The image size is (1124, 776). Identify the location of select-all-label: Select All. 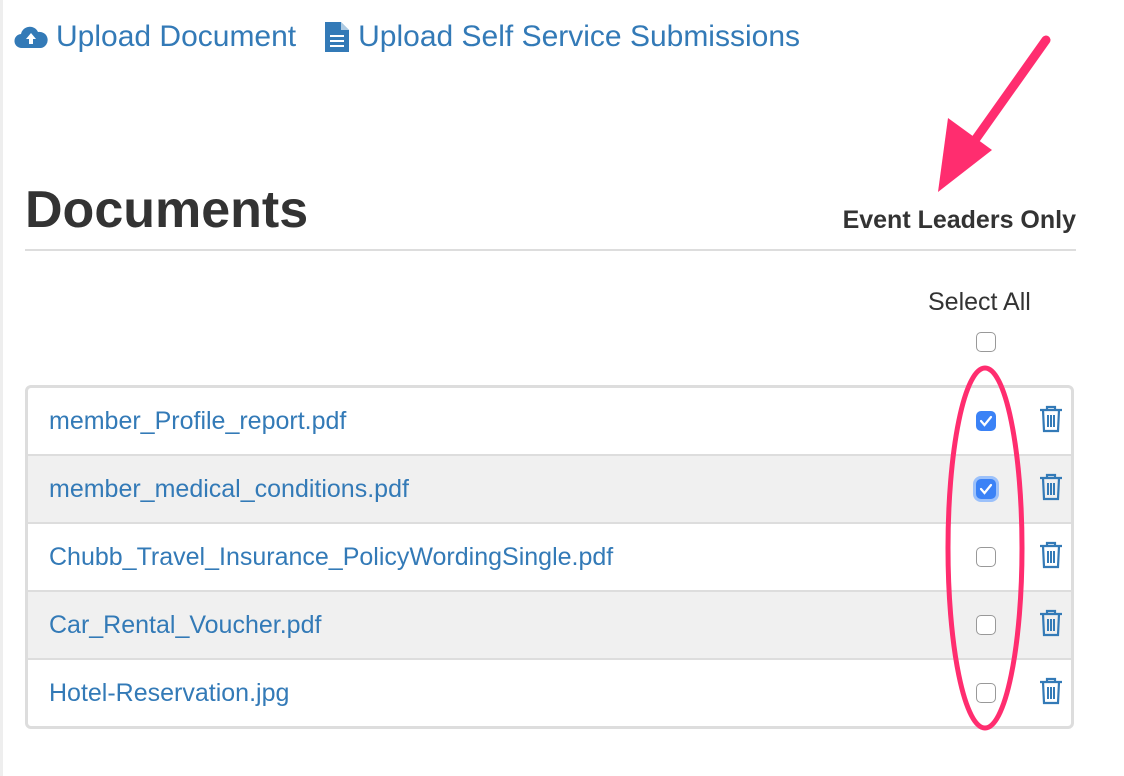
(979, 302).